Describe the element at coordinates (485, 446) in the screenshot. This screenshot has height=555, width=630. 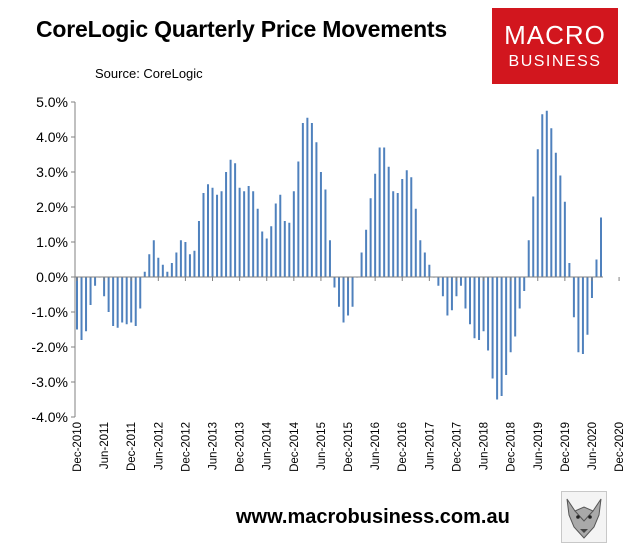
I see `x-tick-label: Jun-2018` at that location.